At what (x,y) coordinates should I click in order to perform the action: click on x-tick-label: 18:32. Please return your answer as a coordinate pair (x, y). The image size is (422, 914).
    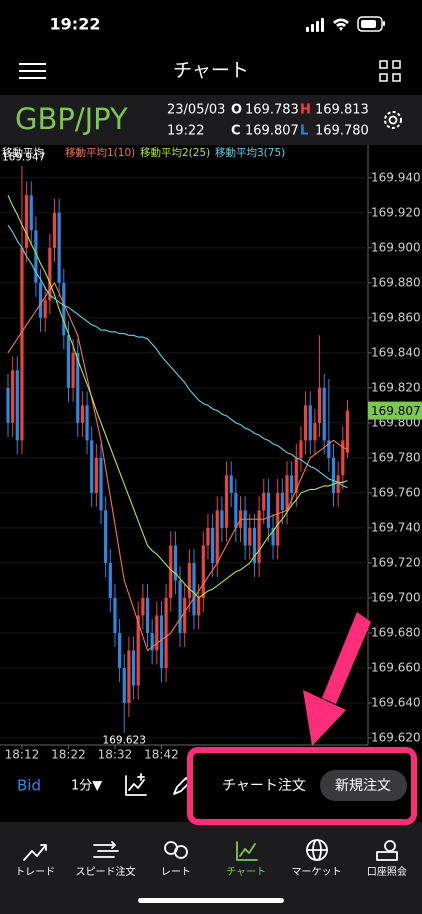
    Looking at the image, I should click on (115, 755).